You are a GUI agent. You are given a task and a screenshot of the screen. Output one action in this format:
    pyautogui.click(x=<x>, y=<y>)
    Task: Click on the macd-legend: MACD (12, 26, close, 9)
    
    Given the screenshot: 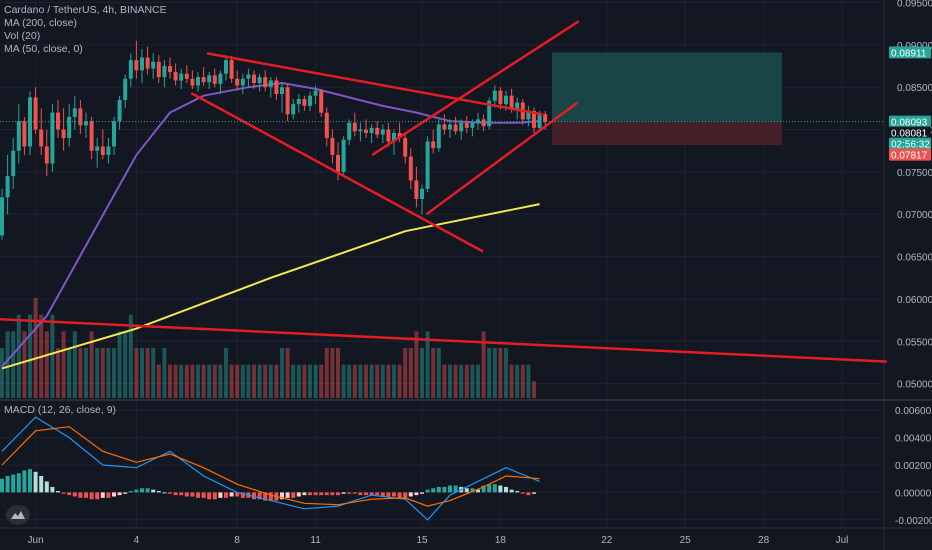 What is the action you would take?
    pyautogui.click(x=60, y=410)
    